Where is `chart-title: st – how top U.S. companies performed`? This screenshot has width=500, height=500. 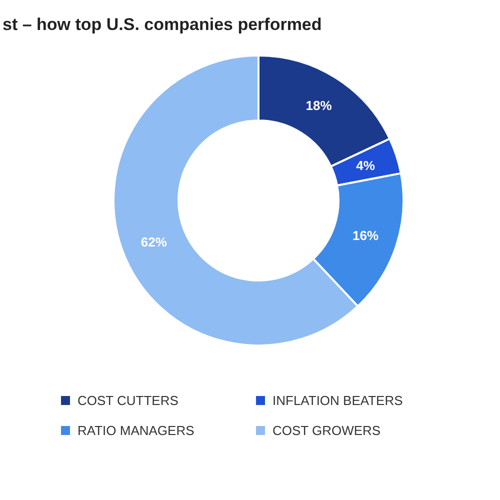 chart-title: st – how top U.S. companies performed is located at coordinates (162, 24).